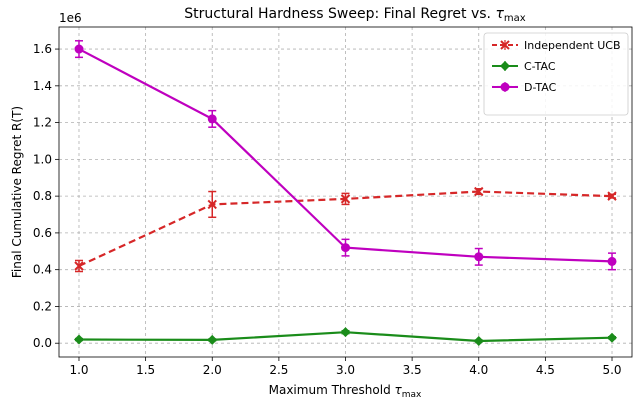 The width and height of the screenshot is (634, 403). Describe the element at coordinates (42, 306) in the screenshot. I see `y-tick-label: 0.2` at that location.